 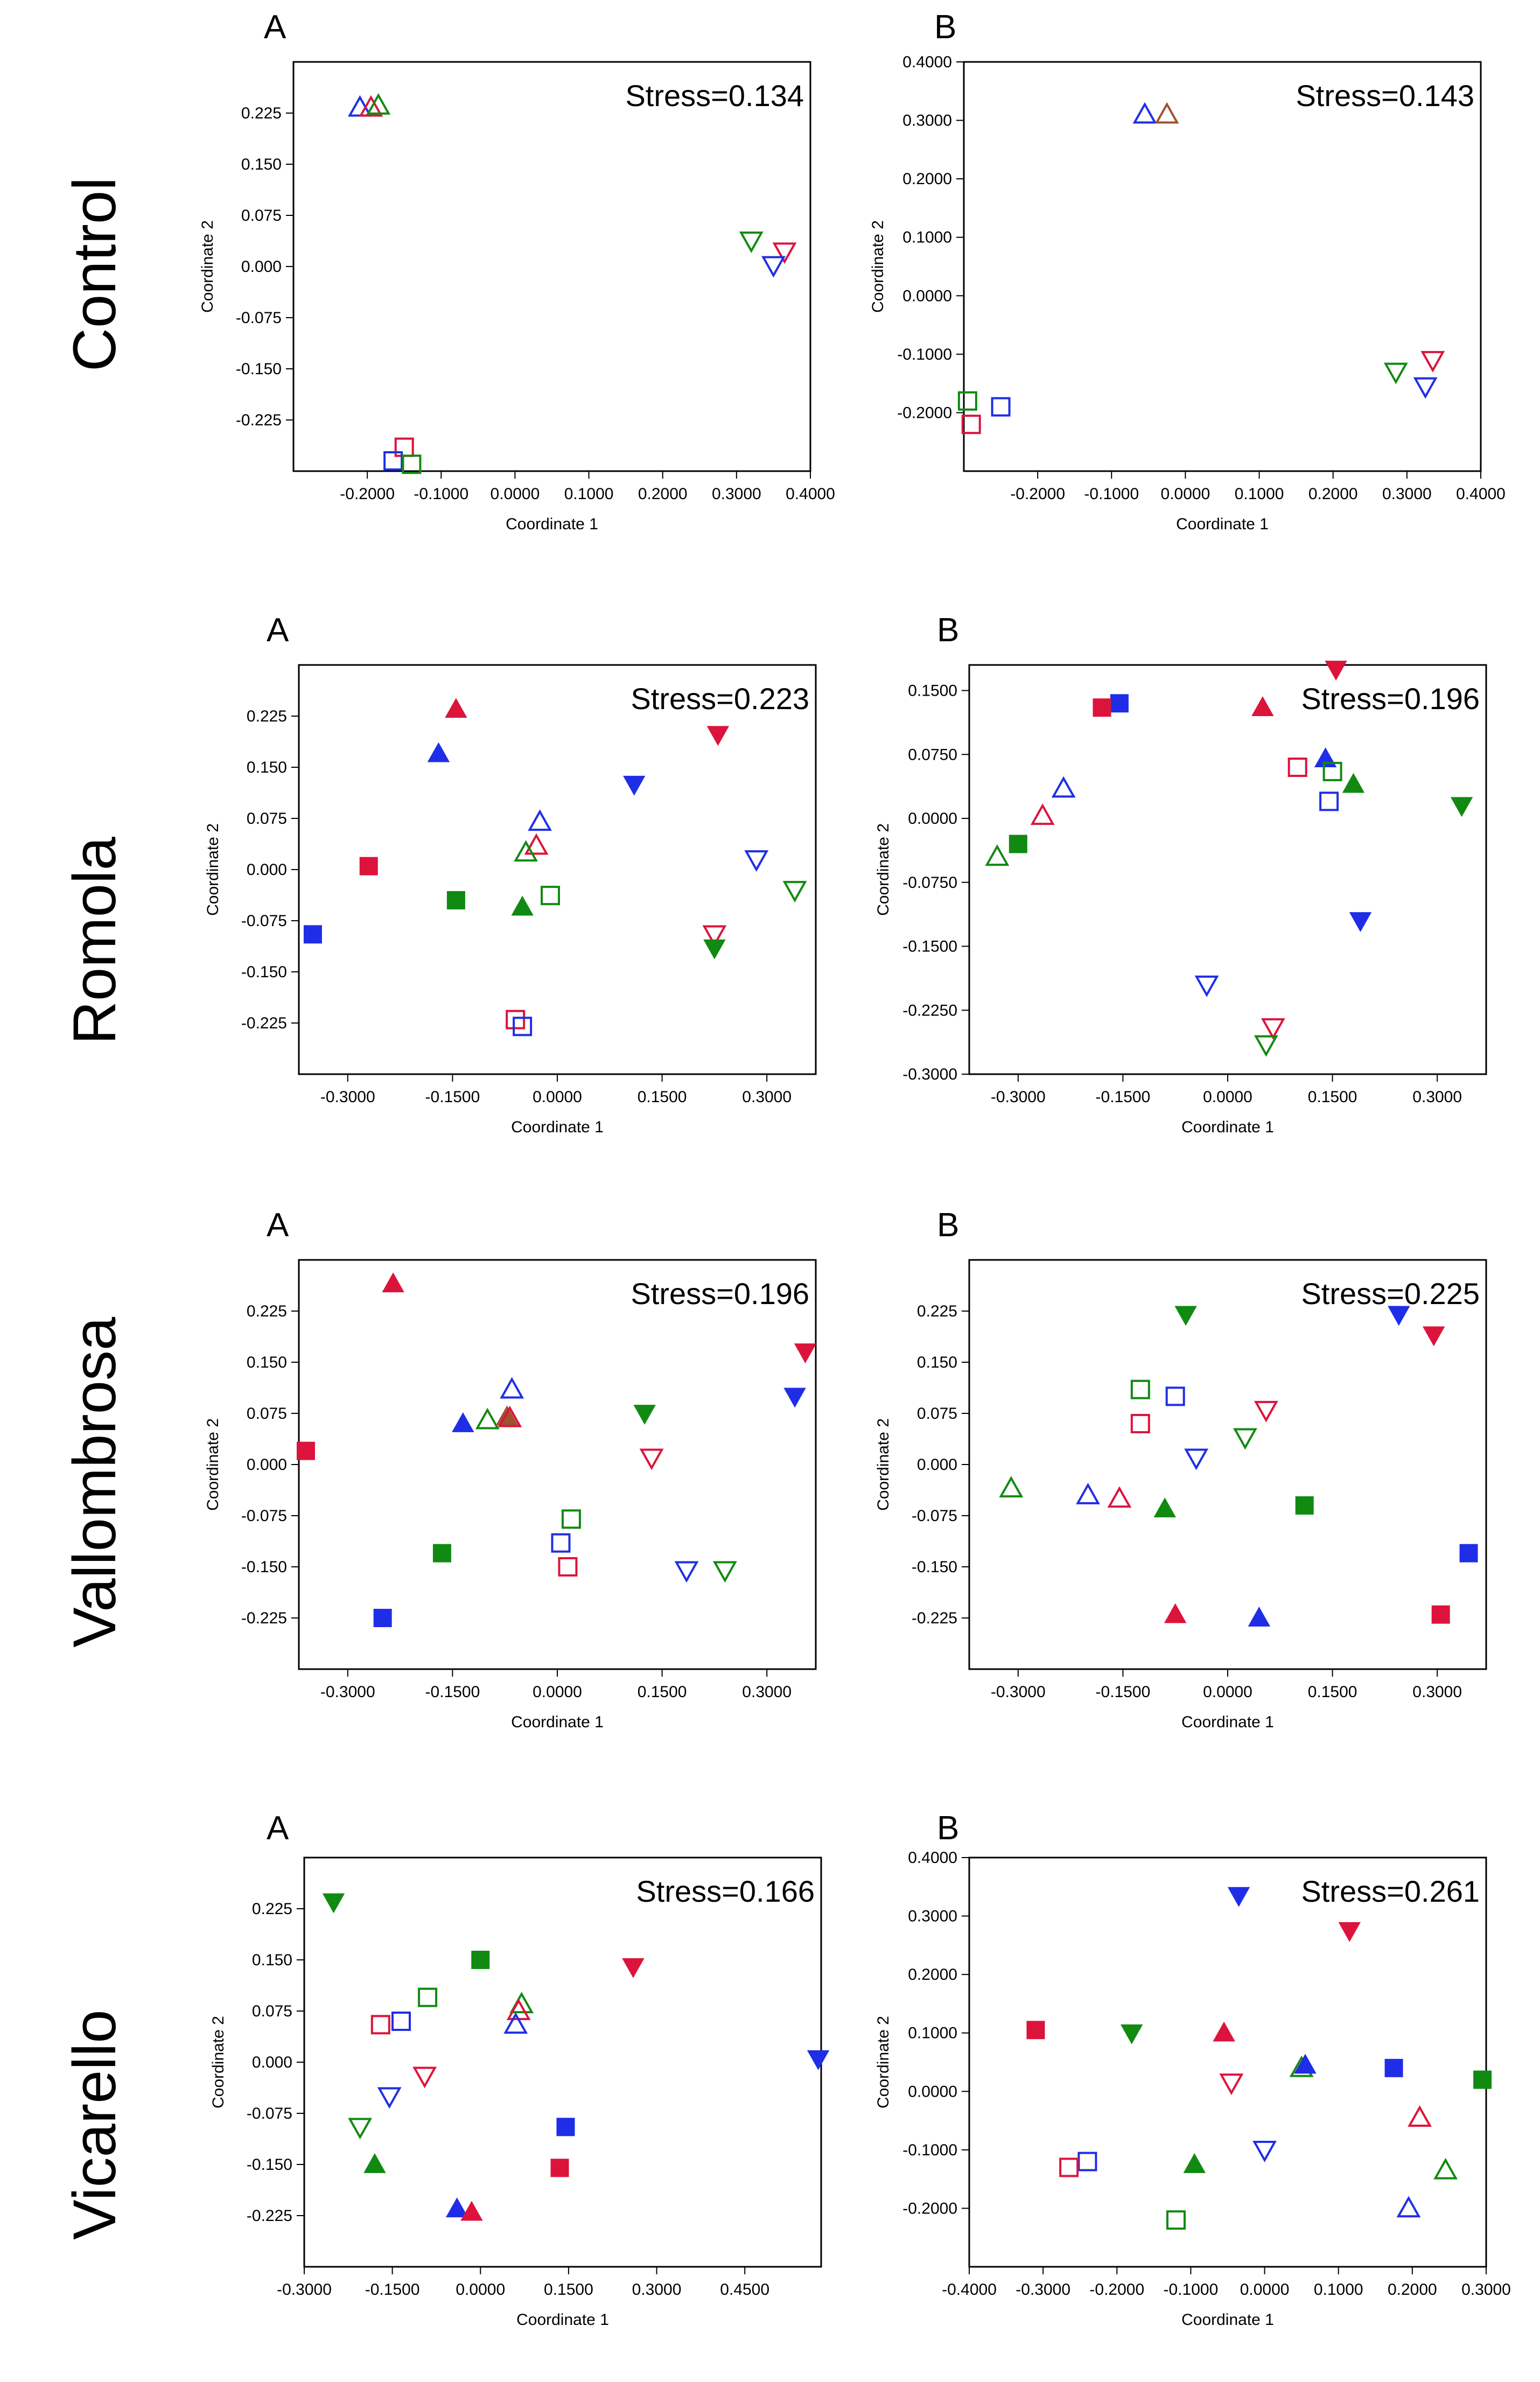 What do you see at coordinates (663, 494) in the screenshot?
I see `x-tick-label: 0.2000` at bounding box center [663, 494].